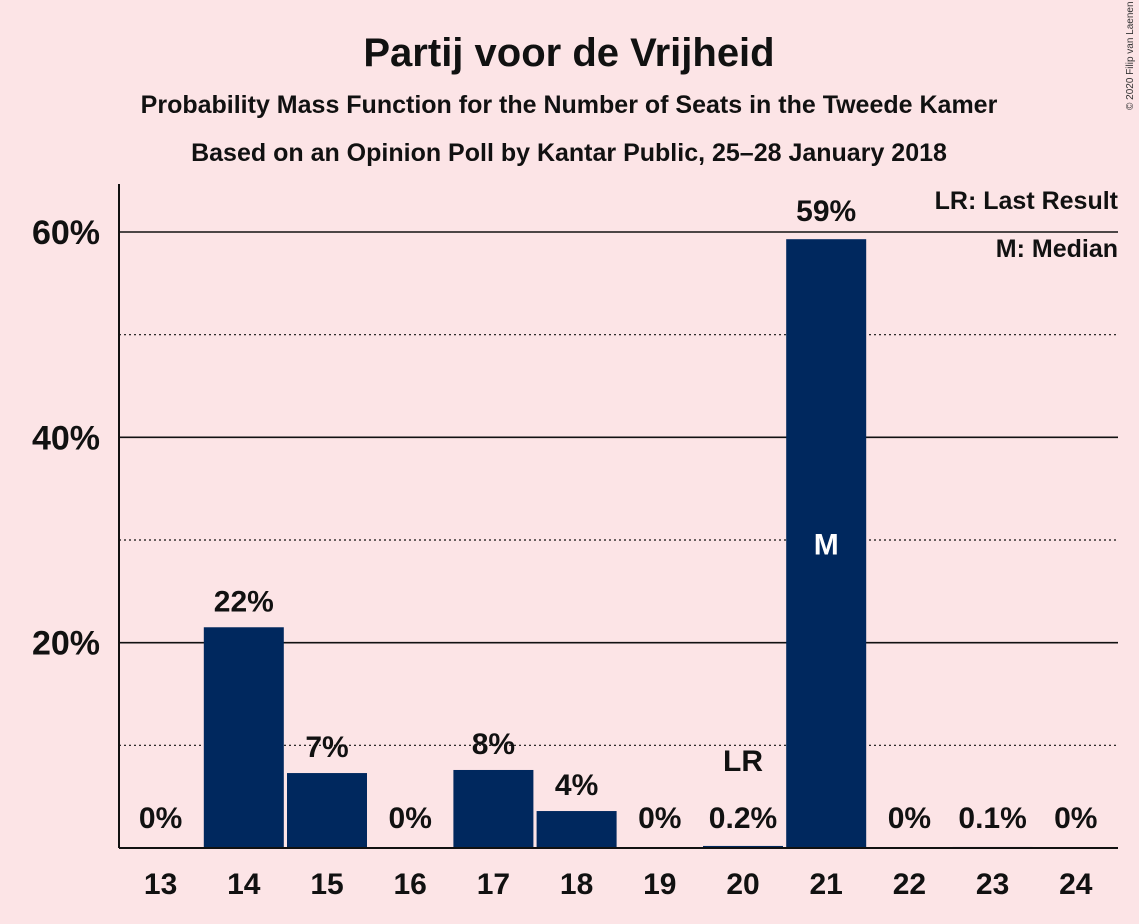 The width and height of the screenshot is (1139, 924). Describe the element at coordinates (66, 644) in the screenshot. I see `y-tick-label: 20%` at that location.